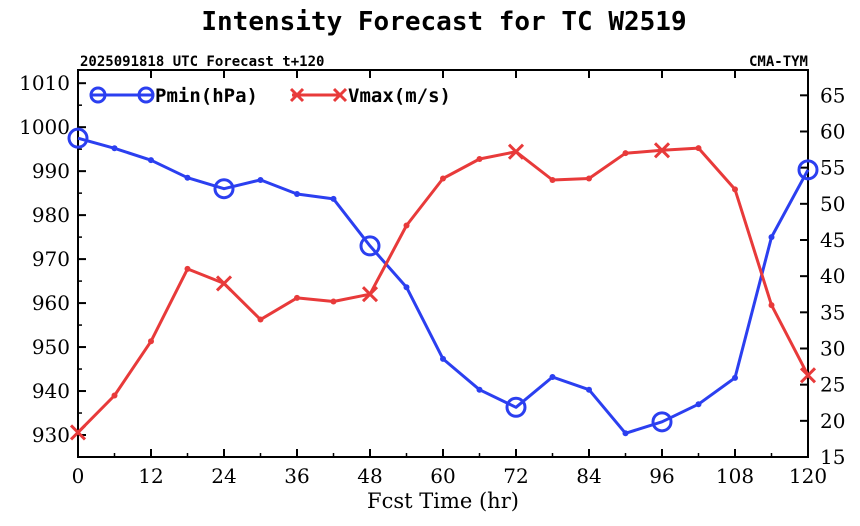 This screenshot has width=860, height=526. What do you see at coordinates (150, 476) in the screenshot?
I see `x-tick-label: 12` at bounding box center [150, 476].